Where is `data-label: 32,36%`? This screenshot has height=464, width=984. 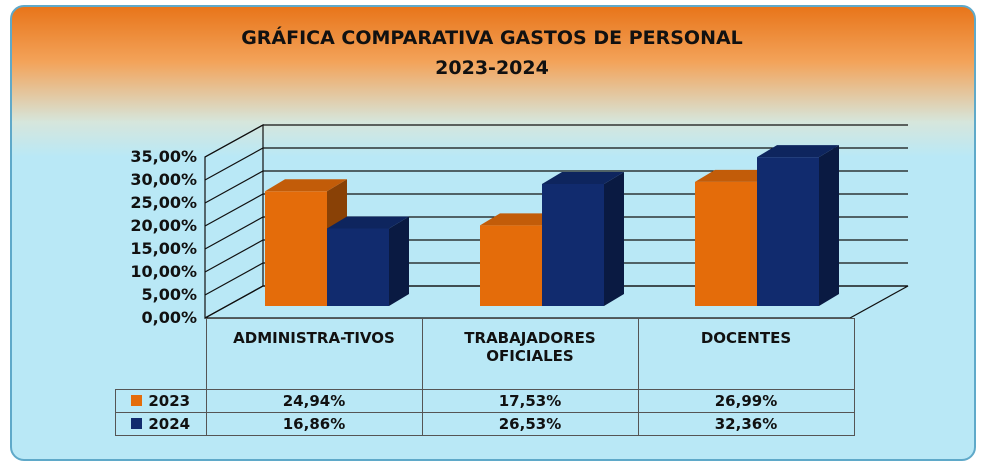 data-label: 32,36% is located at coordinates (746, 424).